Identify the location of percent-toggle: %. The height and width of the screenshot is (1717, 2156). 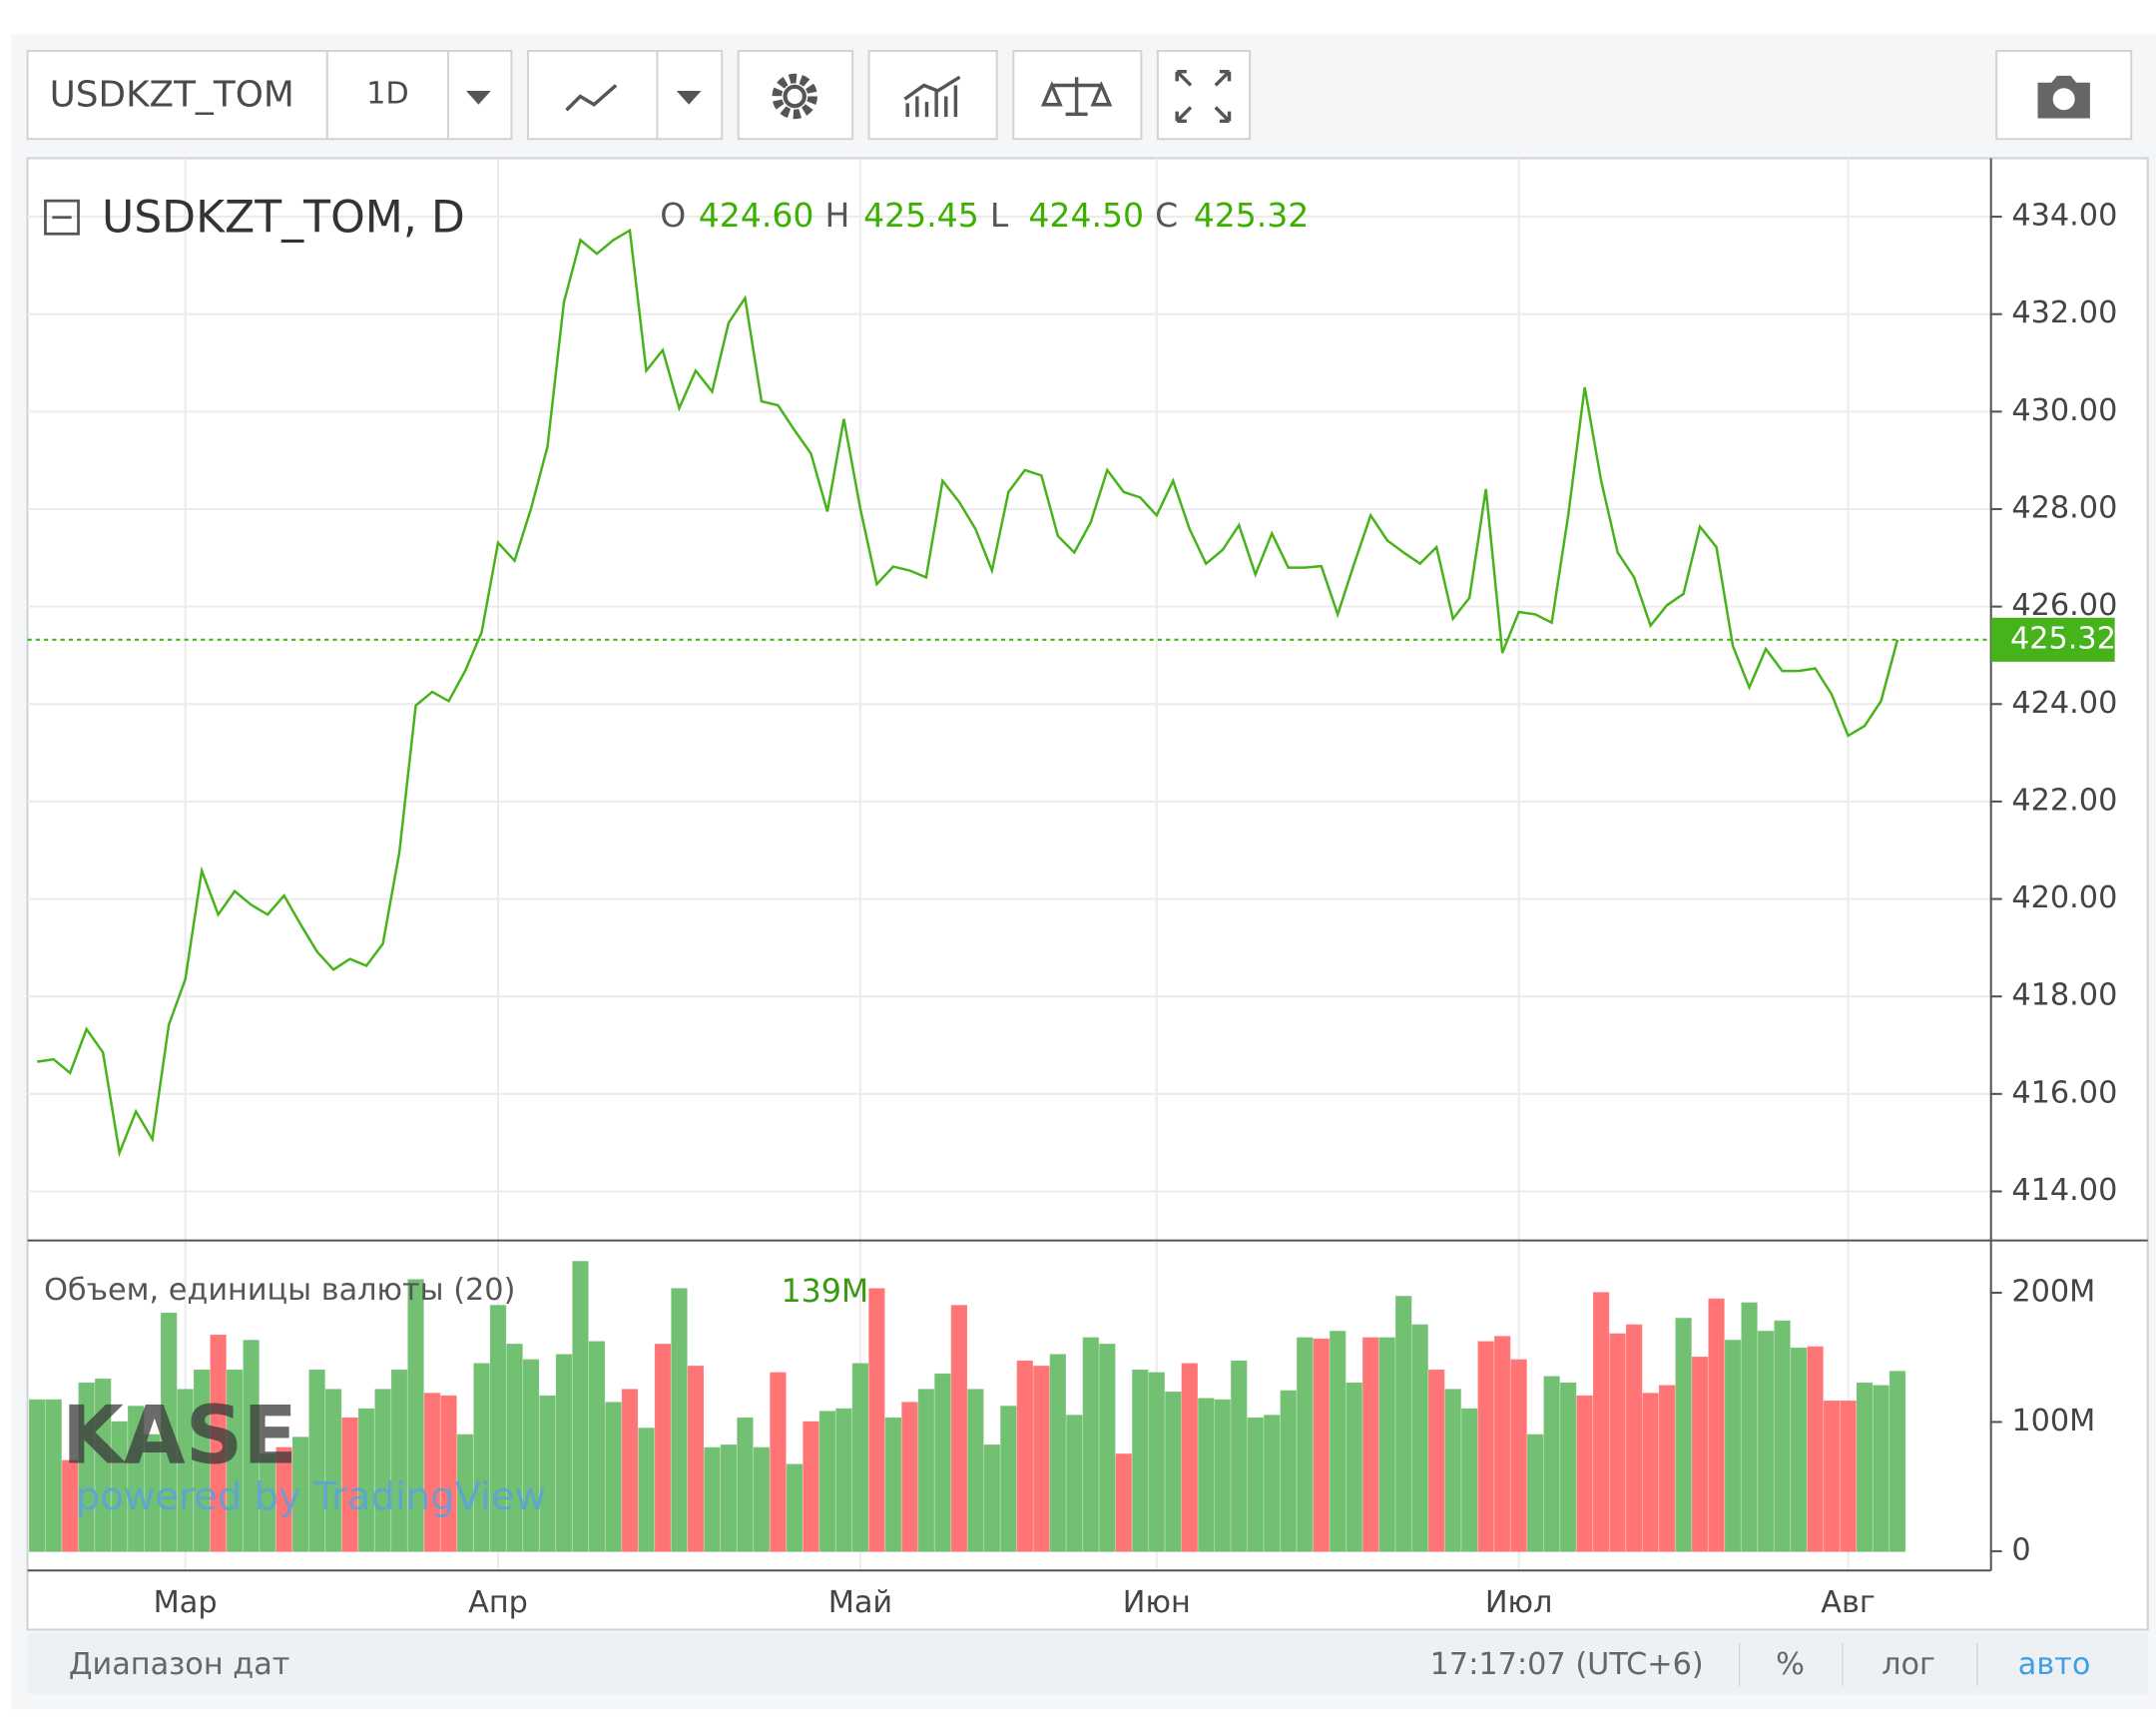
(1790, 1664).